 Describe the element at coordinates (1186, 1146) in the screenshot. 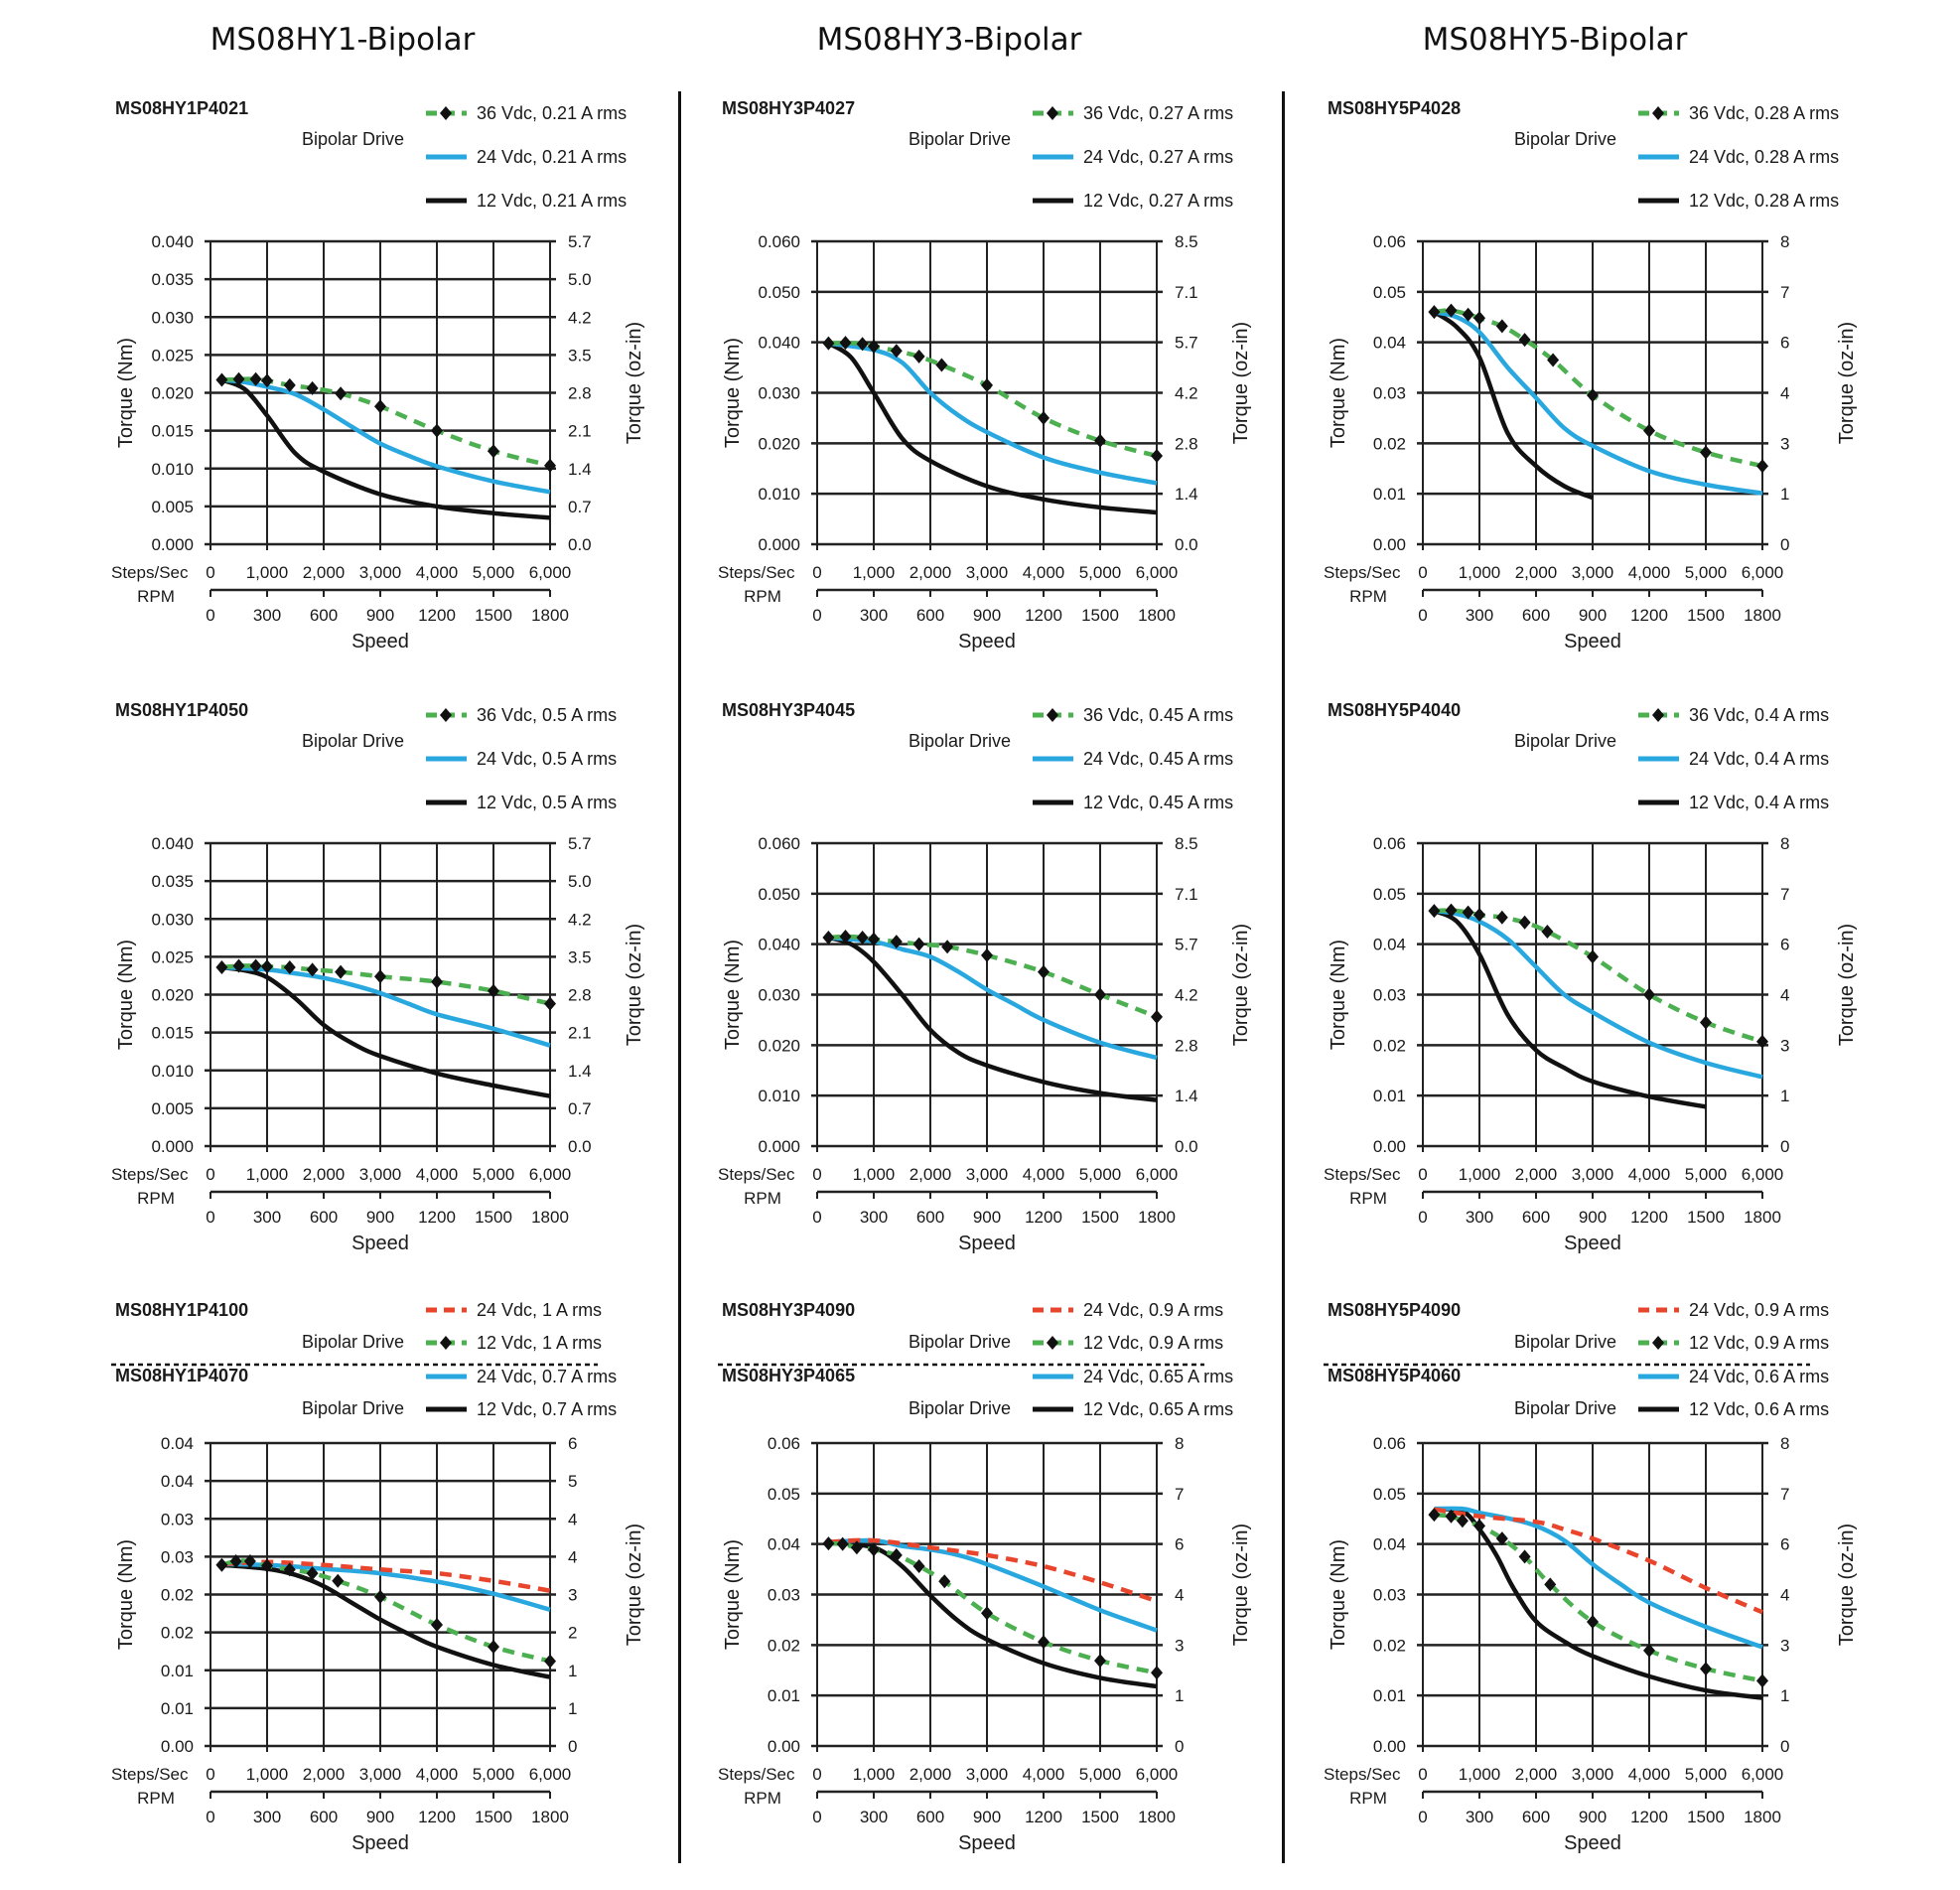

I see `y2-tick-label: 0.0` at that location.